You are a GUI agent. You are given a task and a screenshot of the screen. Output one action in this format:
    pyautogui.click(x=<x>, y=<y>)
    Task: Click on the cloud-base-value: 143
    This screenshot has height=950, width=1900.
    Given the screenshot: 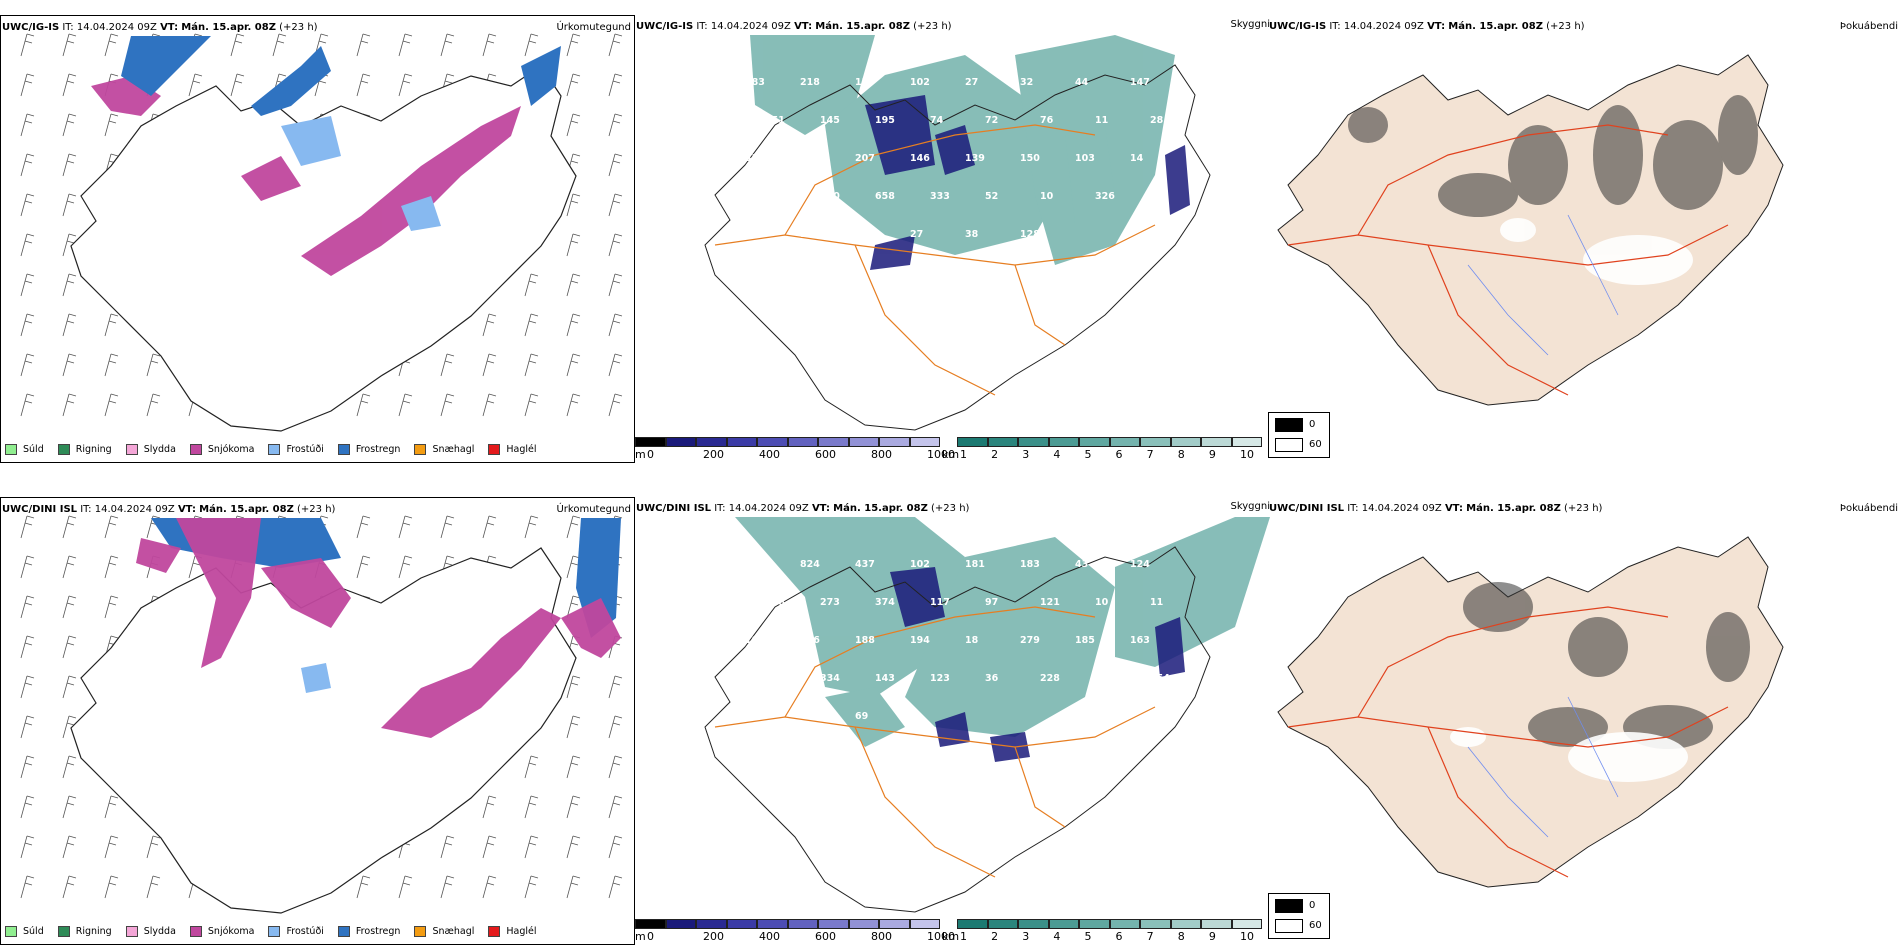 What is the action you would take?
    pyautogui.click(x=885, y=678)
    